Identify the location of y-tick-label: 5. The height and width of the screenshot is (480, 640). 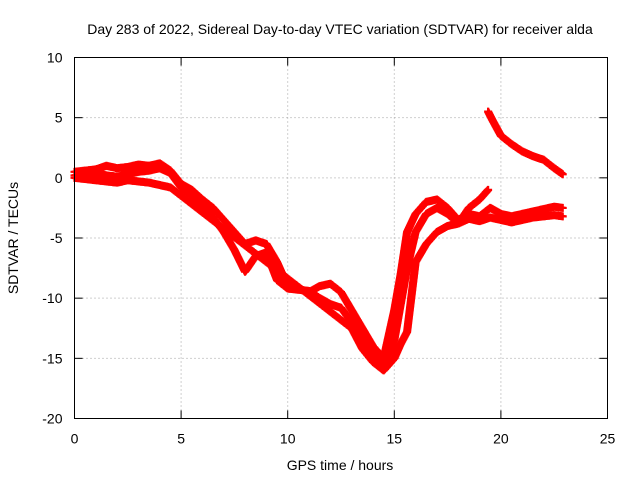
(59, 118).